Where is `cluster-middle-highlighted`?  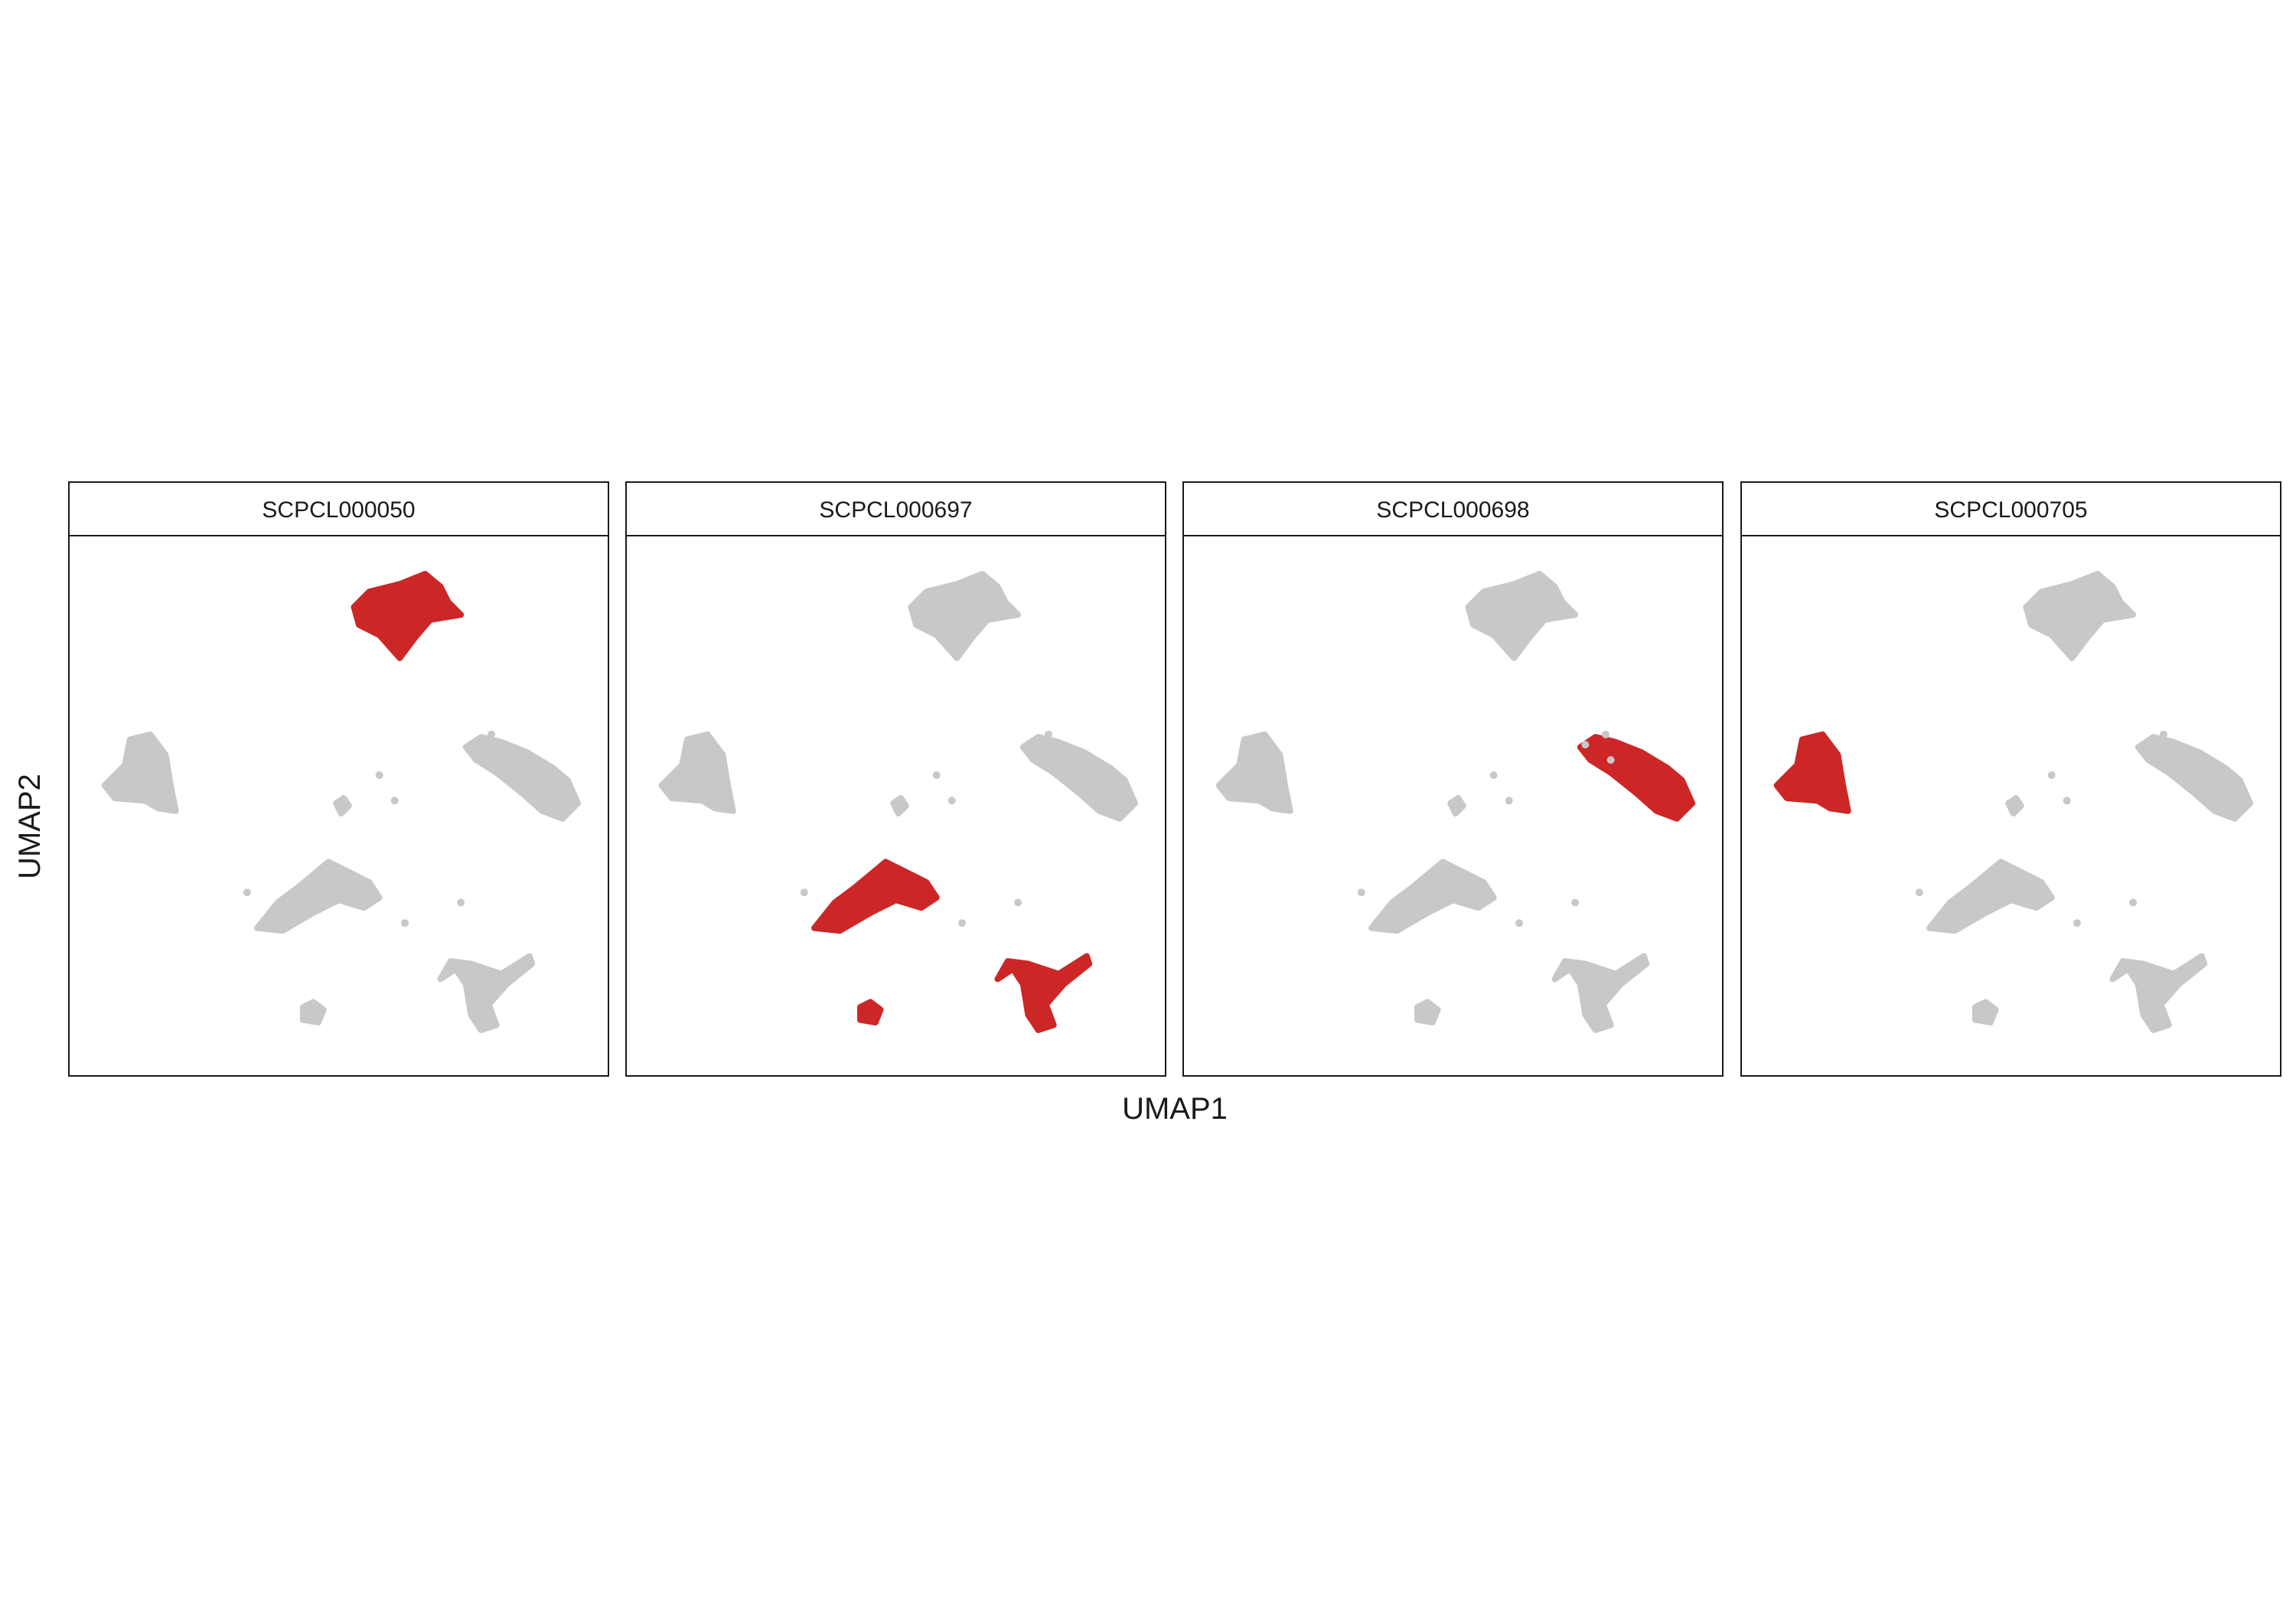 cluster-middle-highlighted is located at coordinates (875, 896).